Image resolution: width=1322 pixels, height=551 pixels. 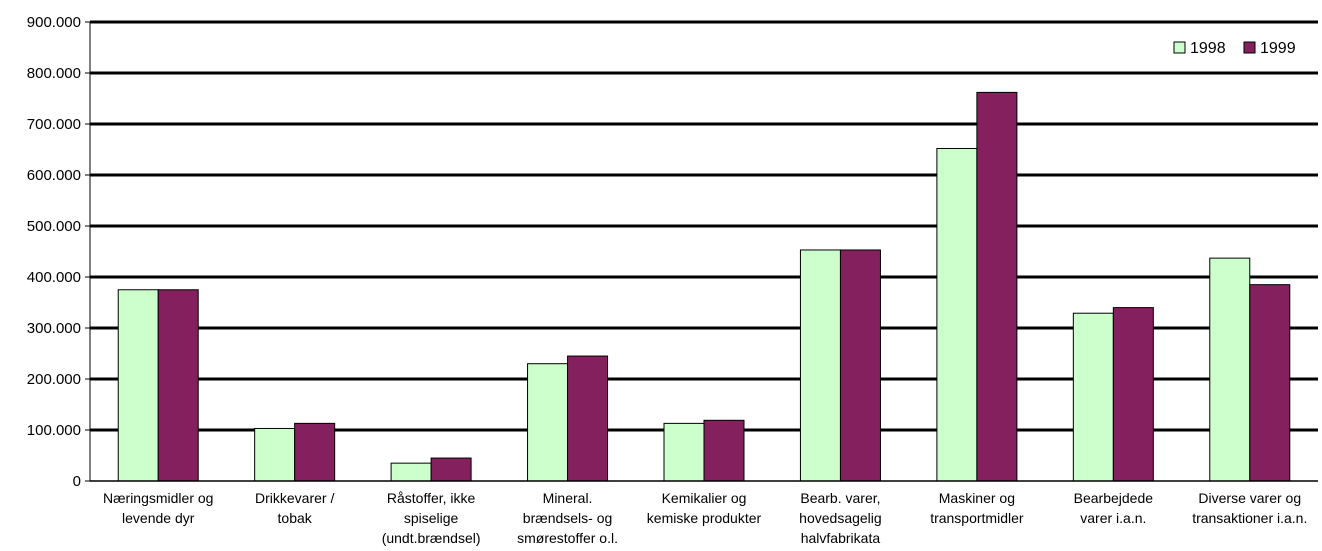 I want to click on x-category-label: Diverse varer og transaktioner i.a.n., so click(x=1249, y=508).